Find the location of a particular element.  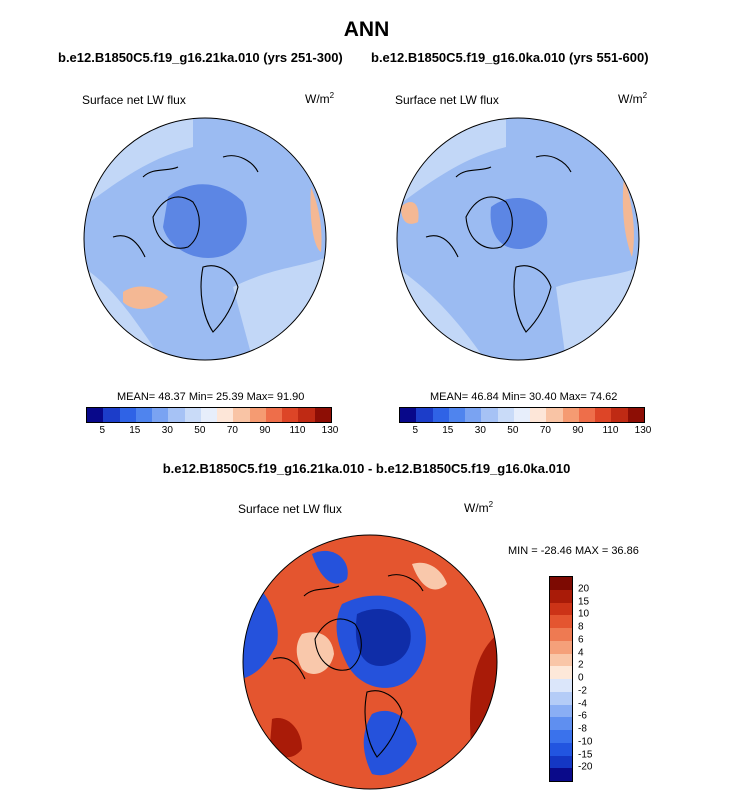

colorbar-tick-label: -20 is located at coordinates (585, 767).